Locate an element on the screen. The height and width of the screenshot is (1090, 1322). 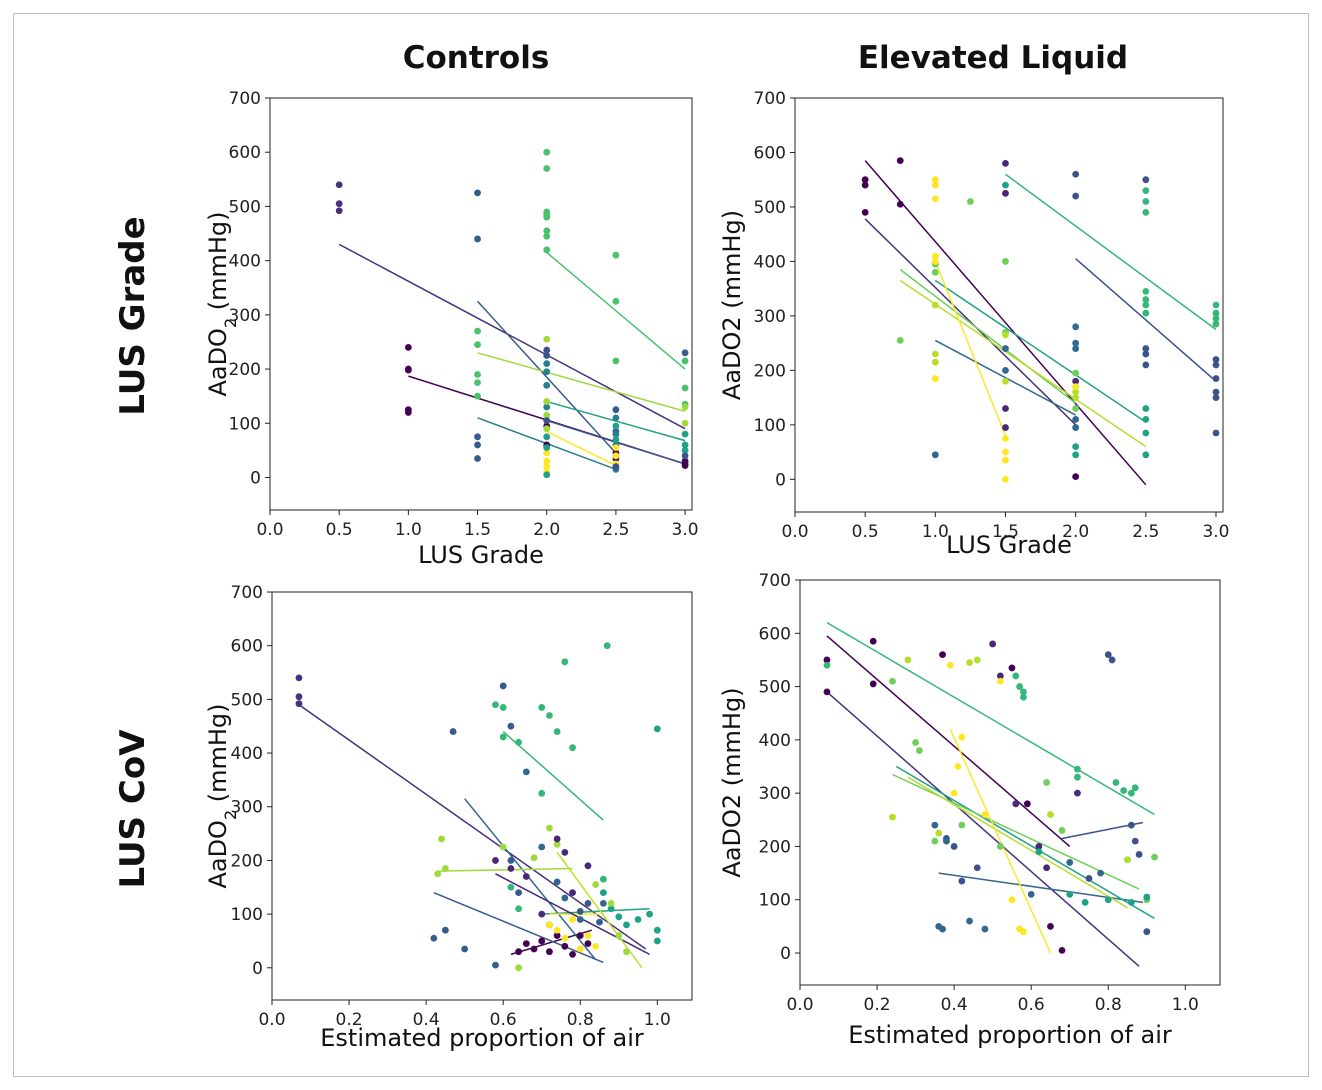
y-tick-label: 600 is located at coordinates (245, 153).